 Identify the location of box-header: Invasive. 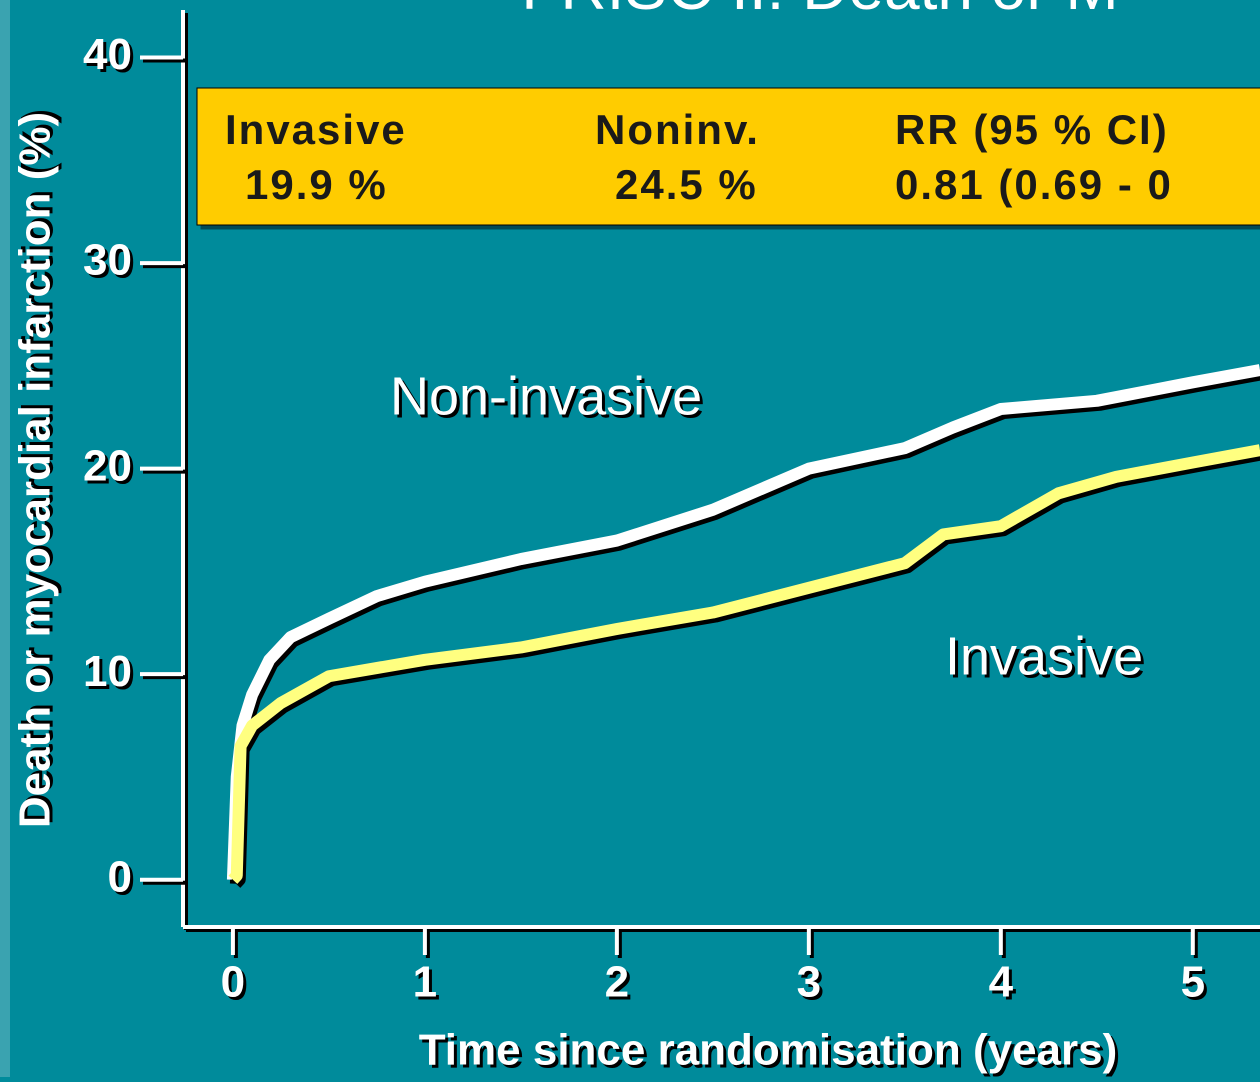
(316, 129).